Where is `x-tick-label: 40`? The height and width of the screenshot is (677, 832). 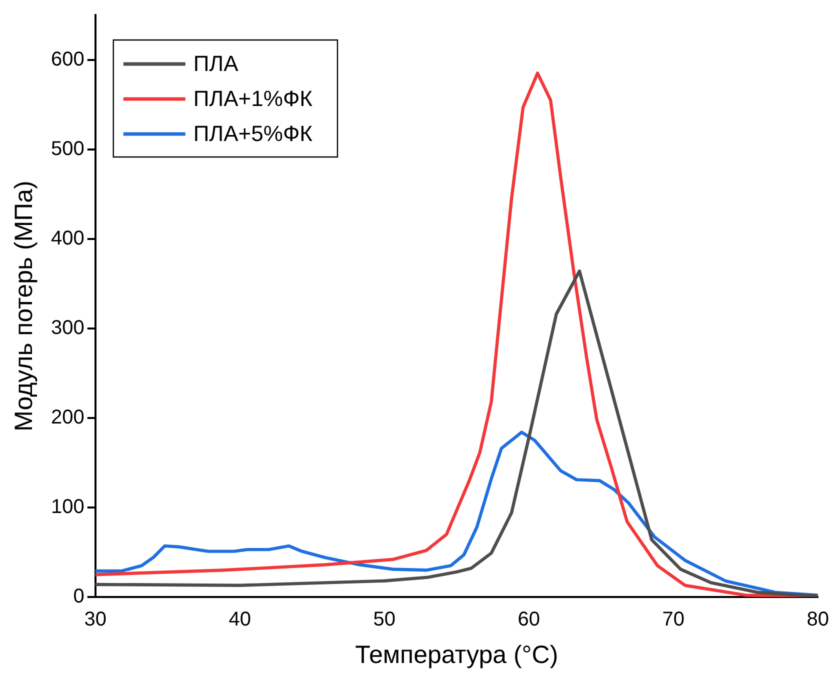
x-tick-label: 40 is located at coordinates (239, 619).